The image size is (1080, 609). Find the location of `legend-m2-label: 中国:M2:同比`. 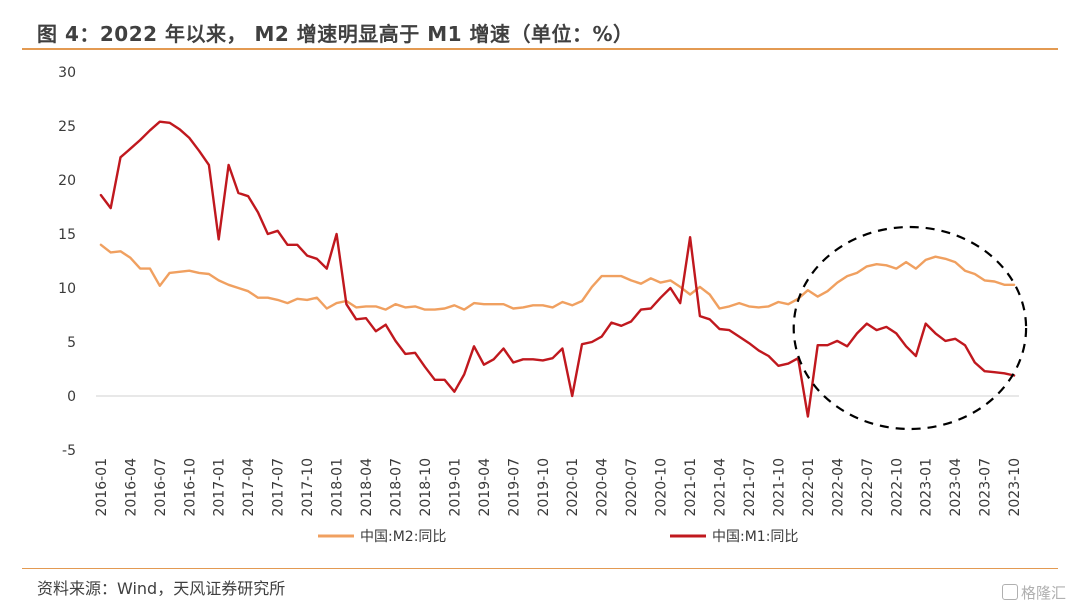

legend-m2-label: 中国:M2:同比 is located at coordinates (403, 537).